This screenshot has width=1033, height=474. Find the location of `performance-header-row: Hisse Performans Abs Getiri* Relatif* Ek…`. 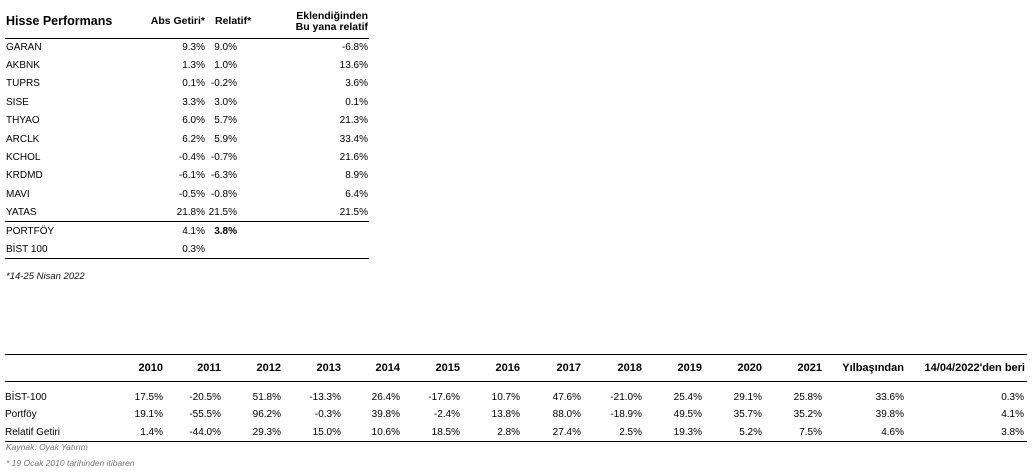

performance-header-row: Hisse Performans Abs Getiri* Relatif* Ek… is located at coordinates (187, 24).